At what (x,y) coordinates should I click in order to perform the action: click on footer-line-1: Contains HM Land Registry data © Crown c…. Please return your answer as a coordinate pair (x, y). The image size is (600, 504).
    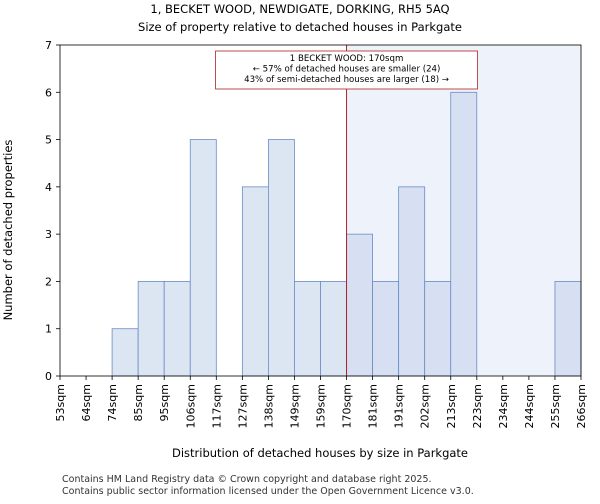
    Looking at the image, I should click on (247, 479).